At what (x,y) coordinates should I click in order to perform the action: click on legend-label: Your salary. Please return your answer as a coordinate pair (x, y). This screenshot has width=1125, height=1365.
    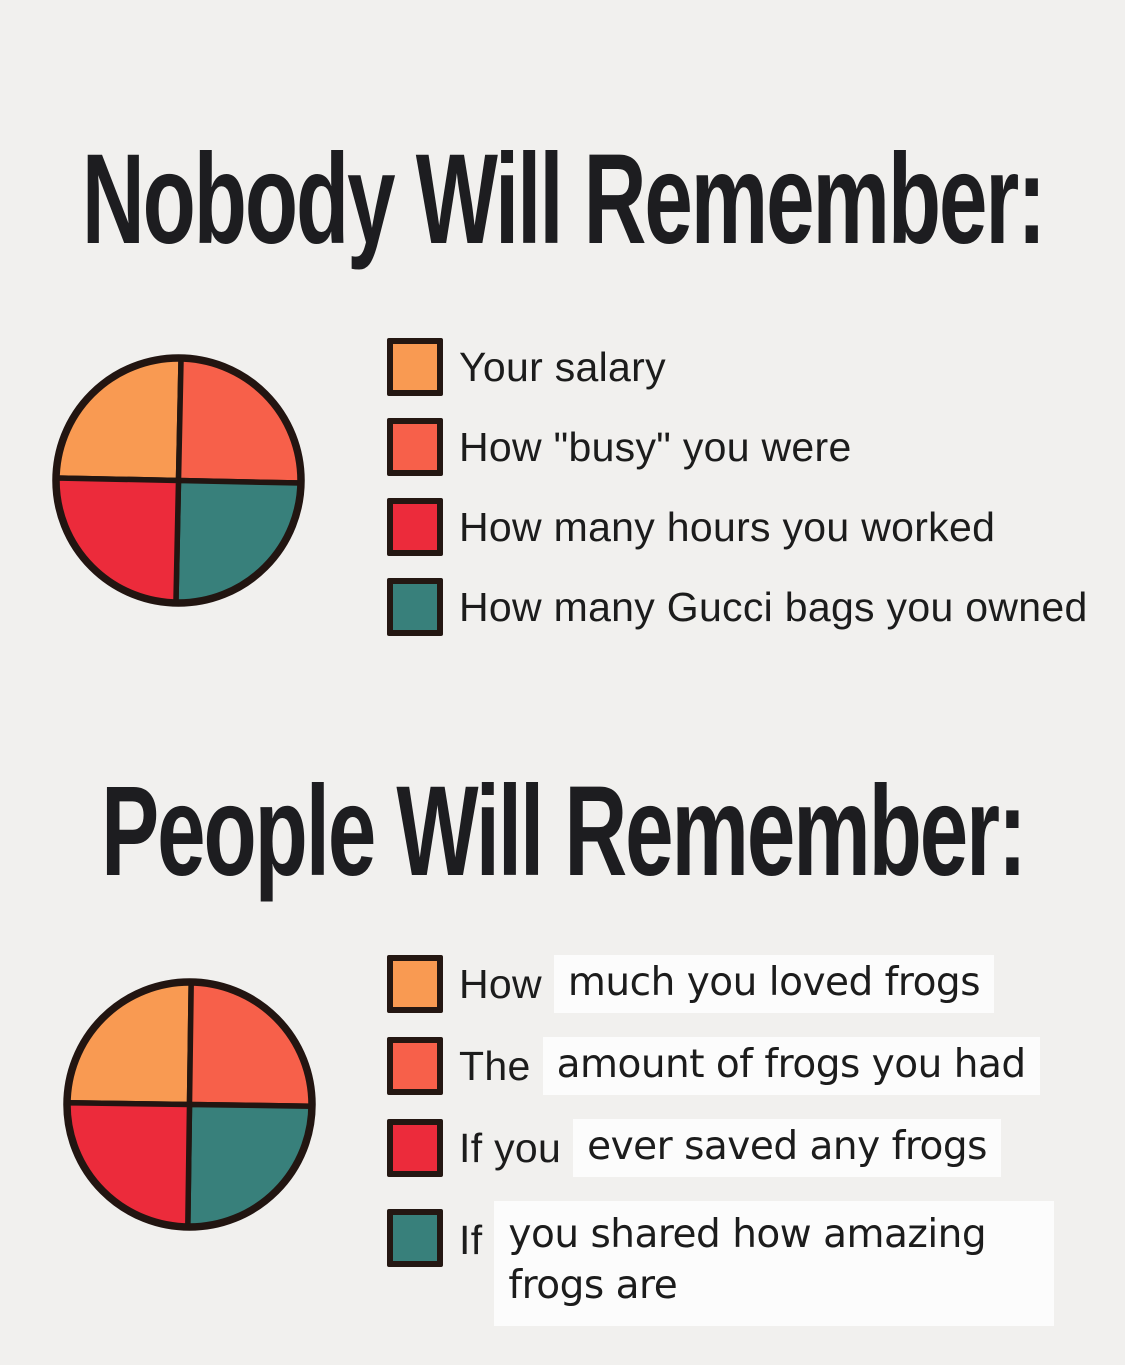
    Looking at the image, I should click on (562, 366).